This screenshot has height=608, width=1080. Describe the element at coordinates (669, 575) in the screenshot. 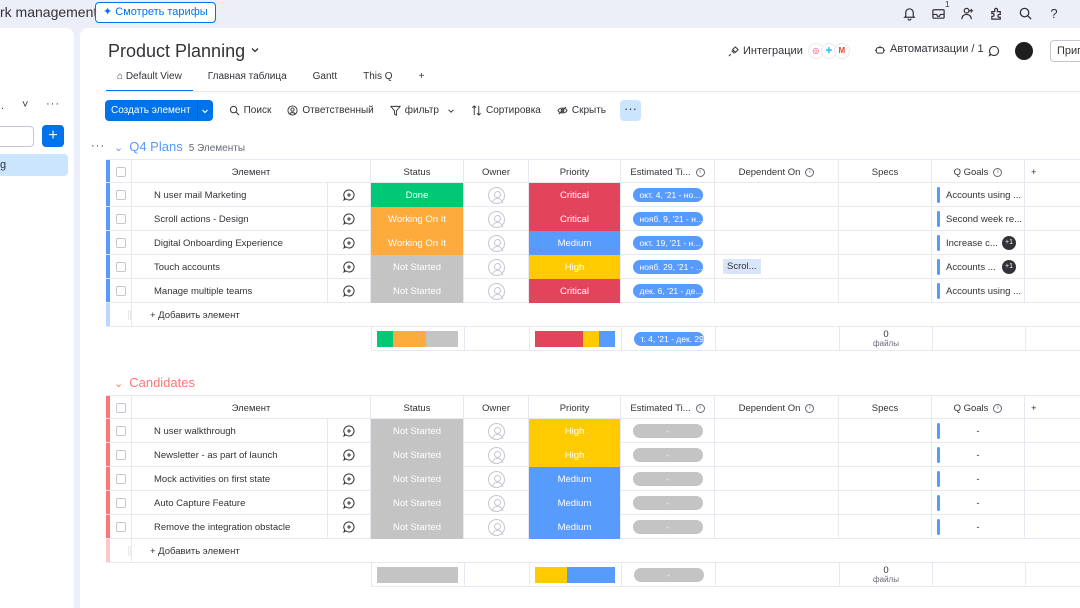

I see `timeline-summary: -` at that location.